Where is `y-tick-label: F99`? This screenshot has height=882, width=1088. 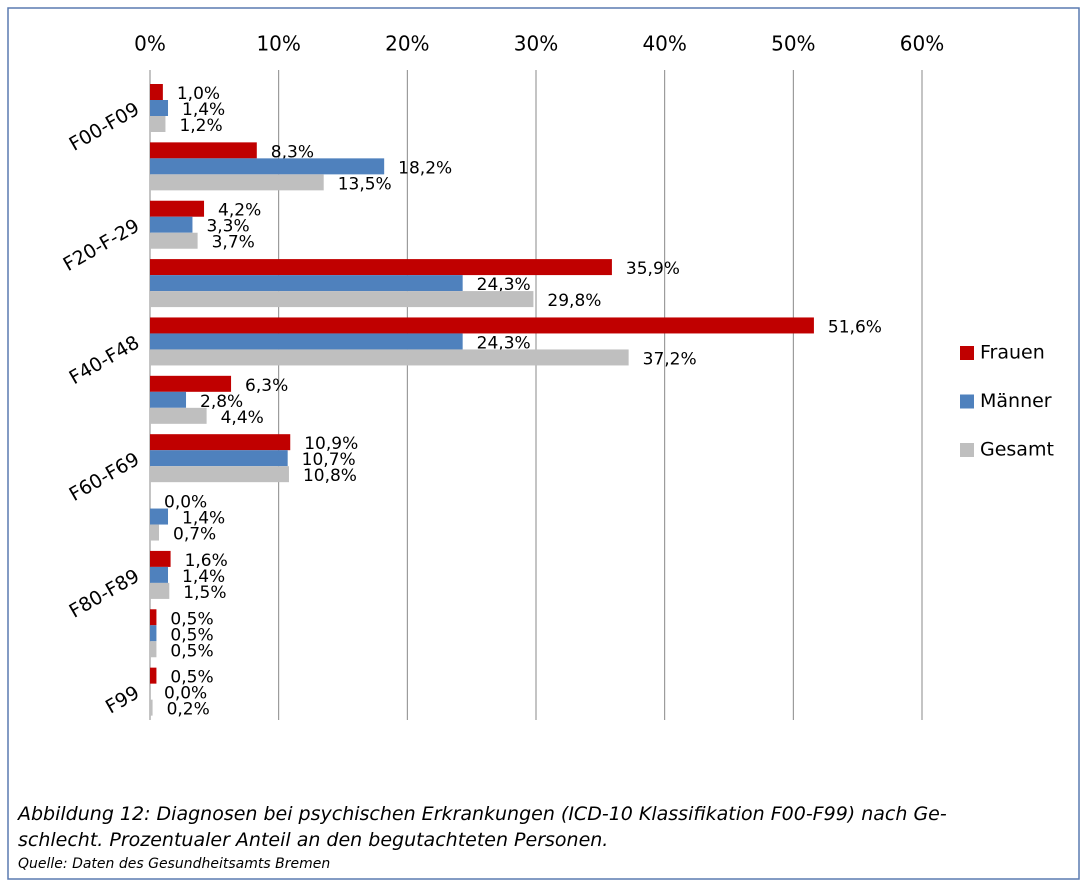
y-tick-label: F99 is located at coordinates (122, 700).